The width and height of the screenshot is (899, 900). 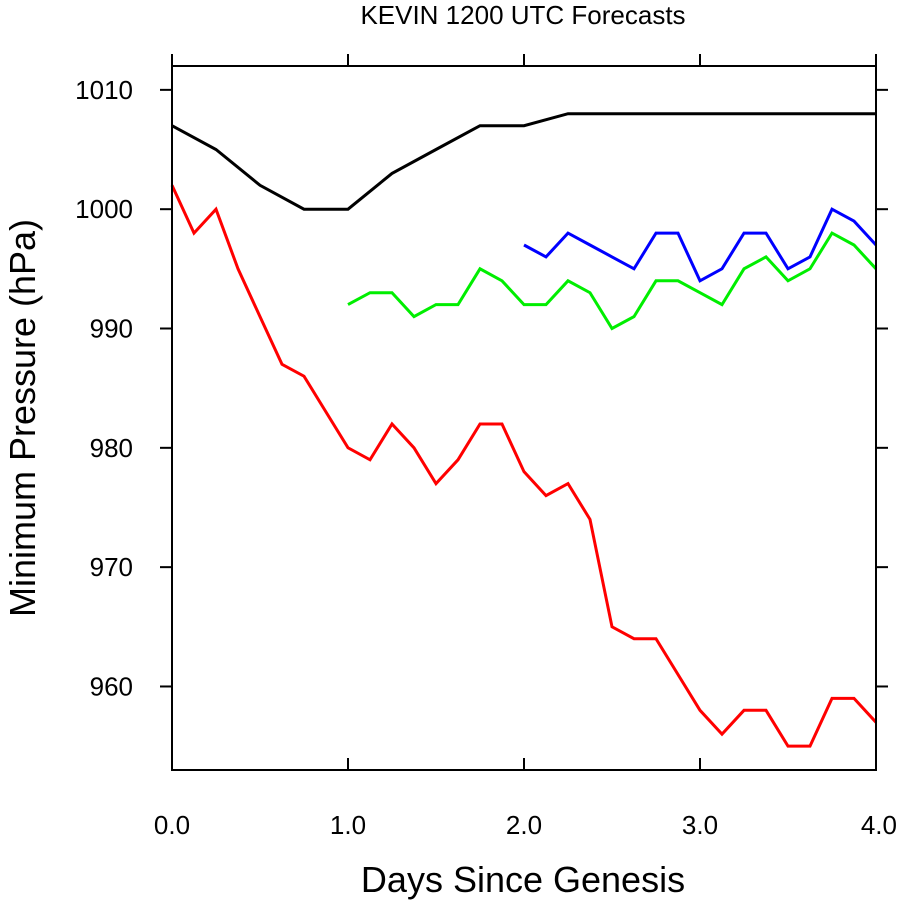 I want to click on y-tick-label: 960, so click(x=111, y=686).